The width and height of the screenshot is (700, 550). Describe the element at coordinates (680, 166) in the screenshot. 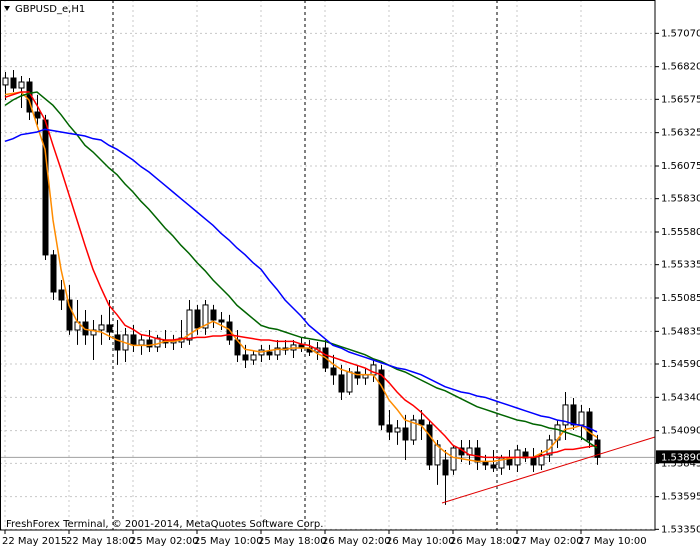

I see `y-tick-label: 1.56075` at that location.